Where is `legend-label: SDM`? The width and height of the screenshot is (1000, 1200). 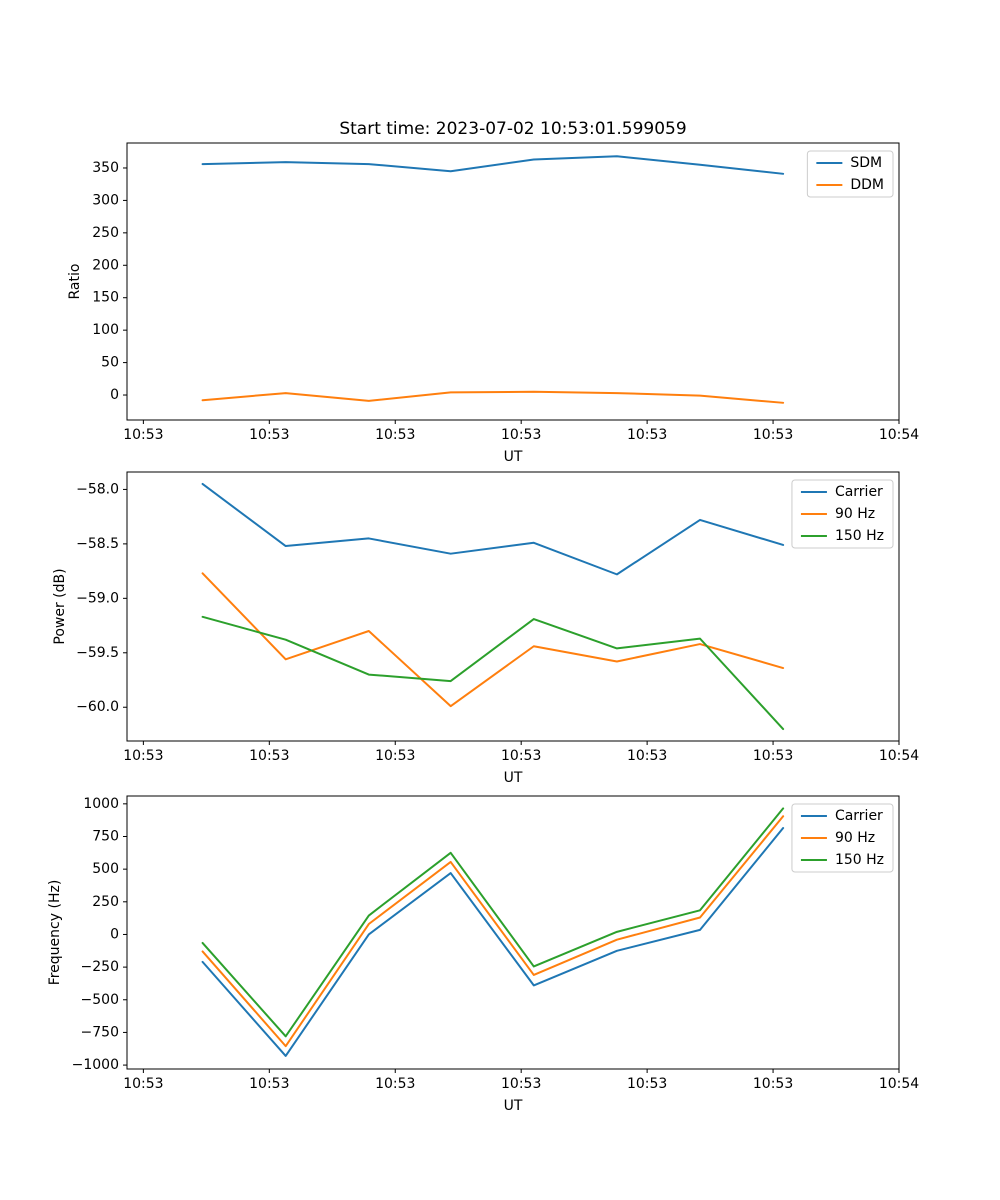
legend-label: SDM is located at coordinates (866, 163).